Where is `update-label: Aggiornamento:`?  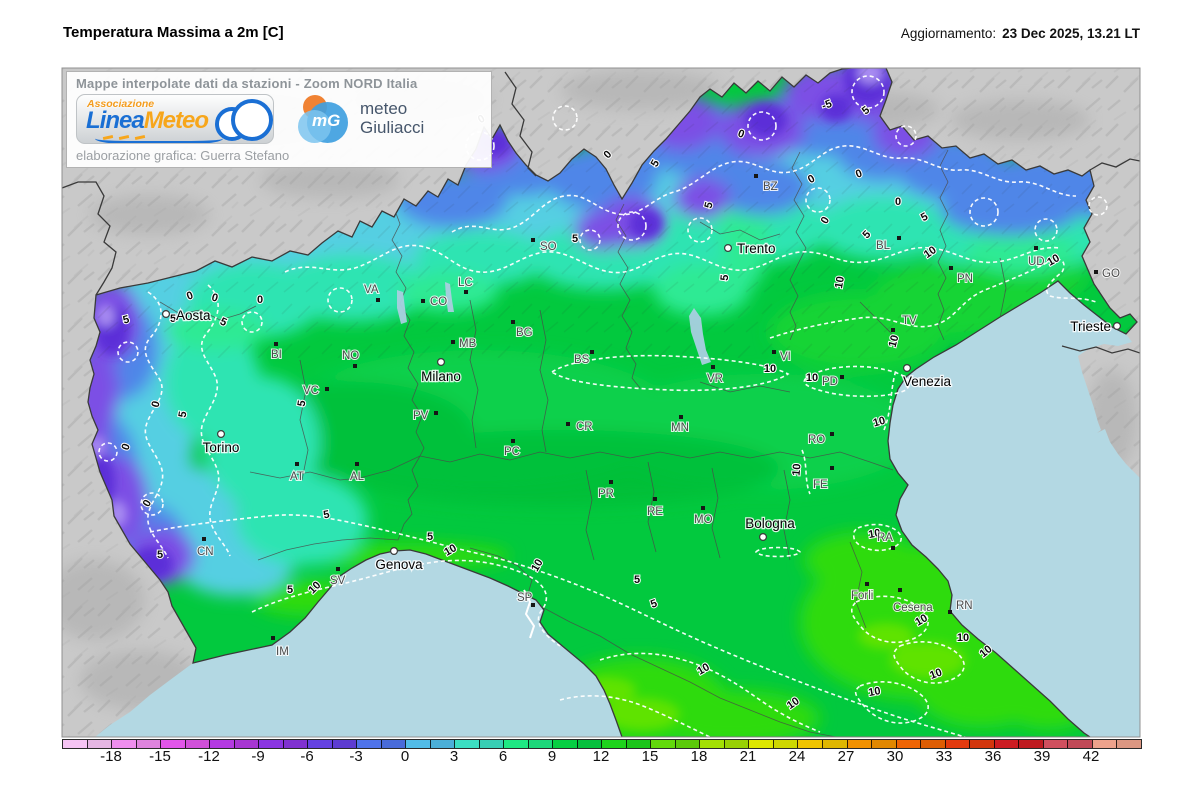 update-label: Aggiornamento: is located at coordinates (948, 33).